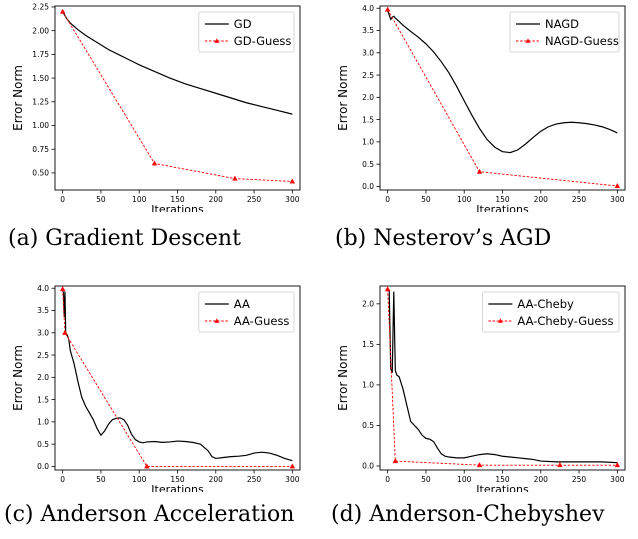 The height and width of the screenshot is (539, 638). I want to click on y-tick-label: 2.5, so click(43, 355).